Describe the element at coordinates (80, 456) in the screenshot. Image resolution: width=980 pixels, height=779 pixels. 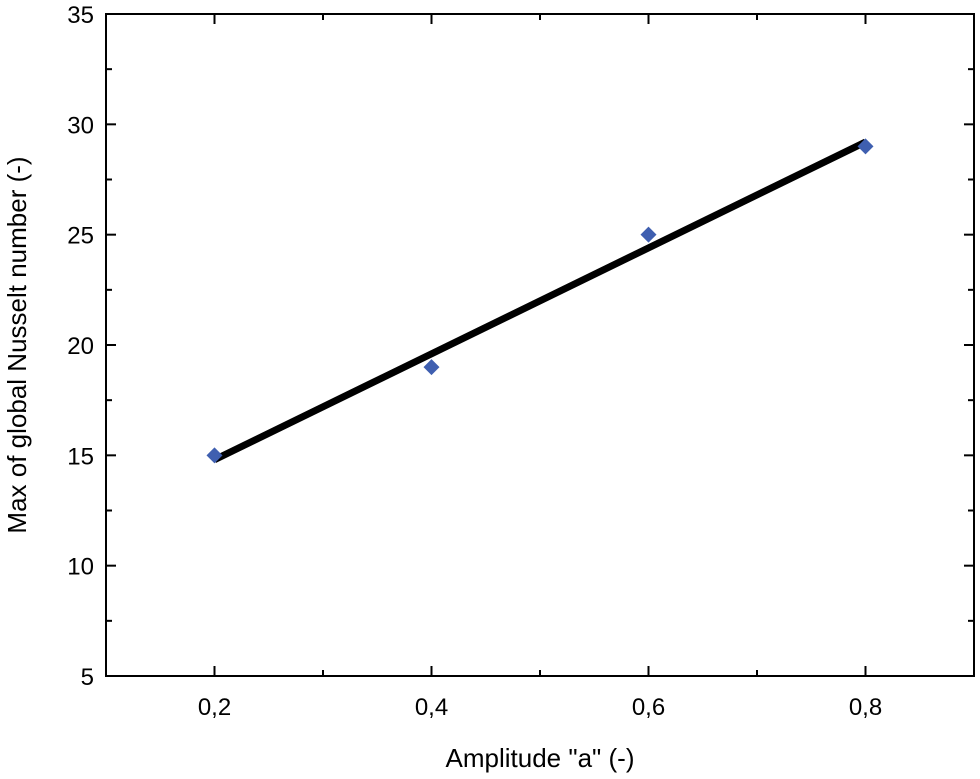
I see `y-tick-label: 15` at that location.